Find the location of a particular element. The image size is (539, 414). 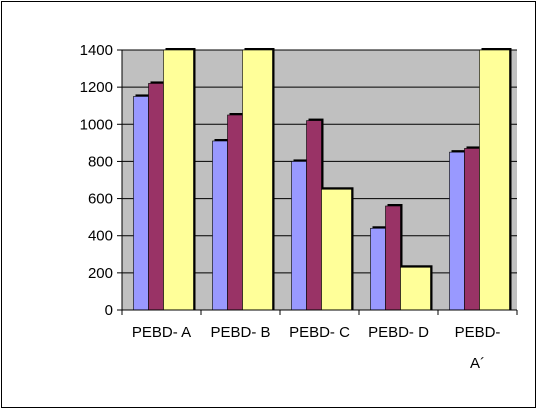

y-tick-label: 0 is located at coordinates (109, 310).